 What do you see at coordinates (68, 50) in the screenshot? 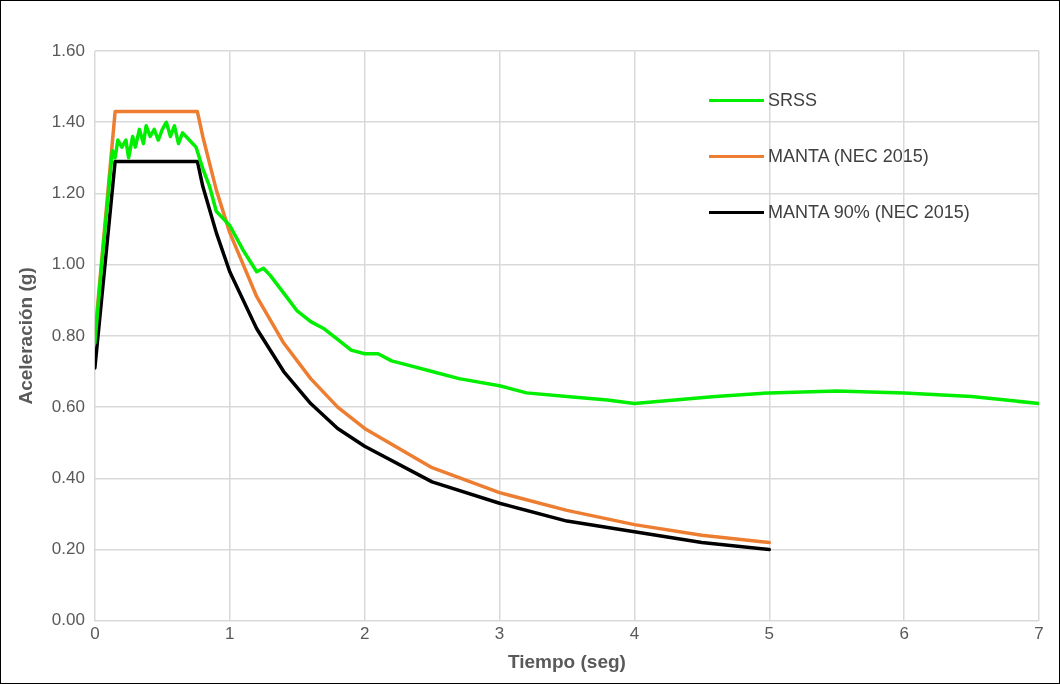
I see `y-tick-label: 1.60` at bounding box center [68, 50].